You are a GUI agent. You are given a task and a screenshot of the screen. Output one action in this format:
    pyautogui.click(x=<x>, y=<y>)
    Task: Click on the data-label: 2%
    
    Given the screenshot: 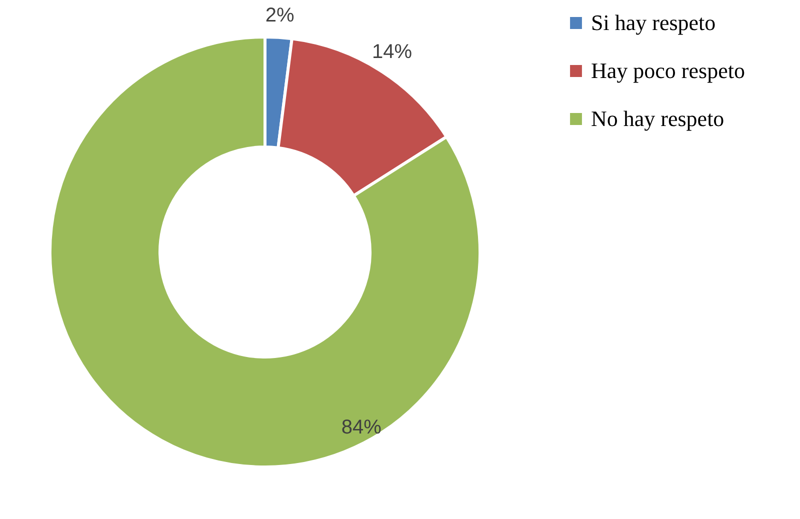 What is the action you would take?
    pyautogui.click(x=280, y=15)
    